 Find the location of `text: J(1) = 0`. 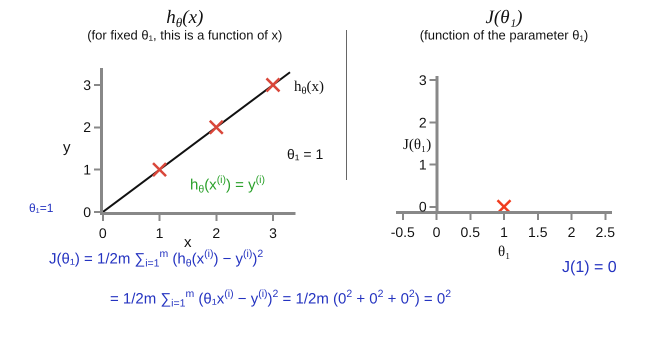

text: J(1) = 0 is located at coordinates (589, 267).